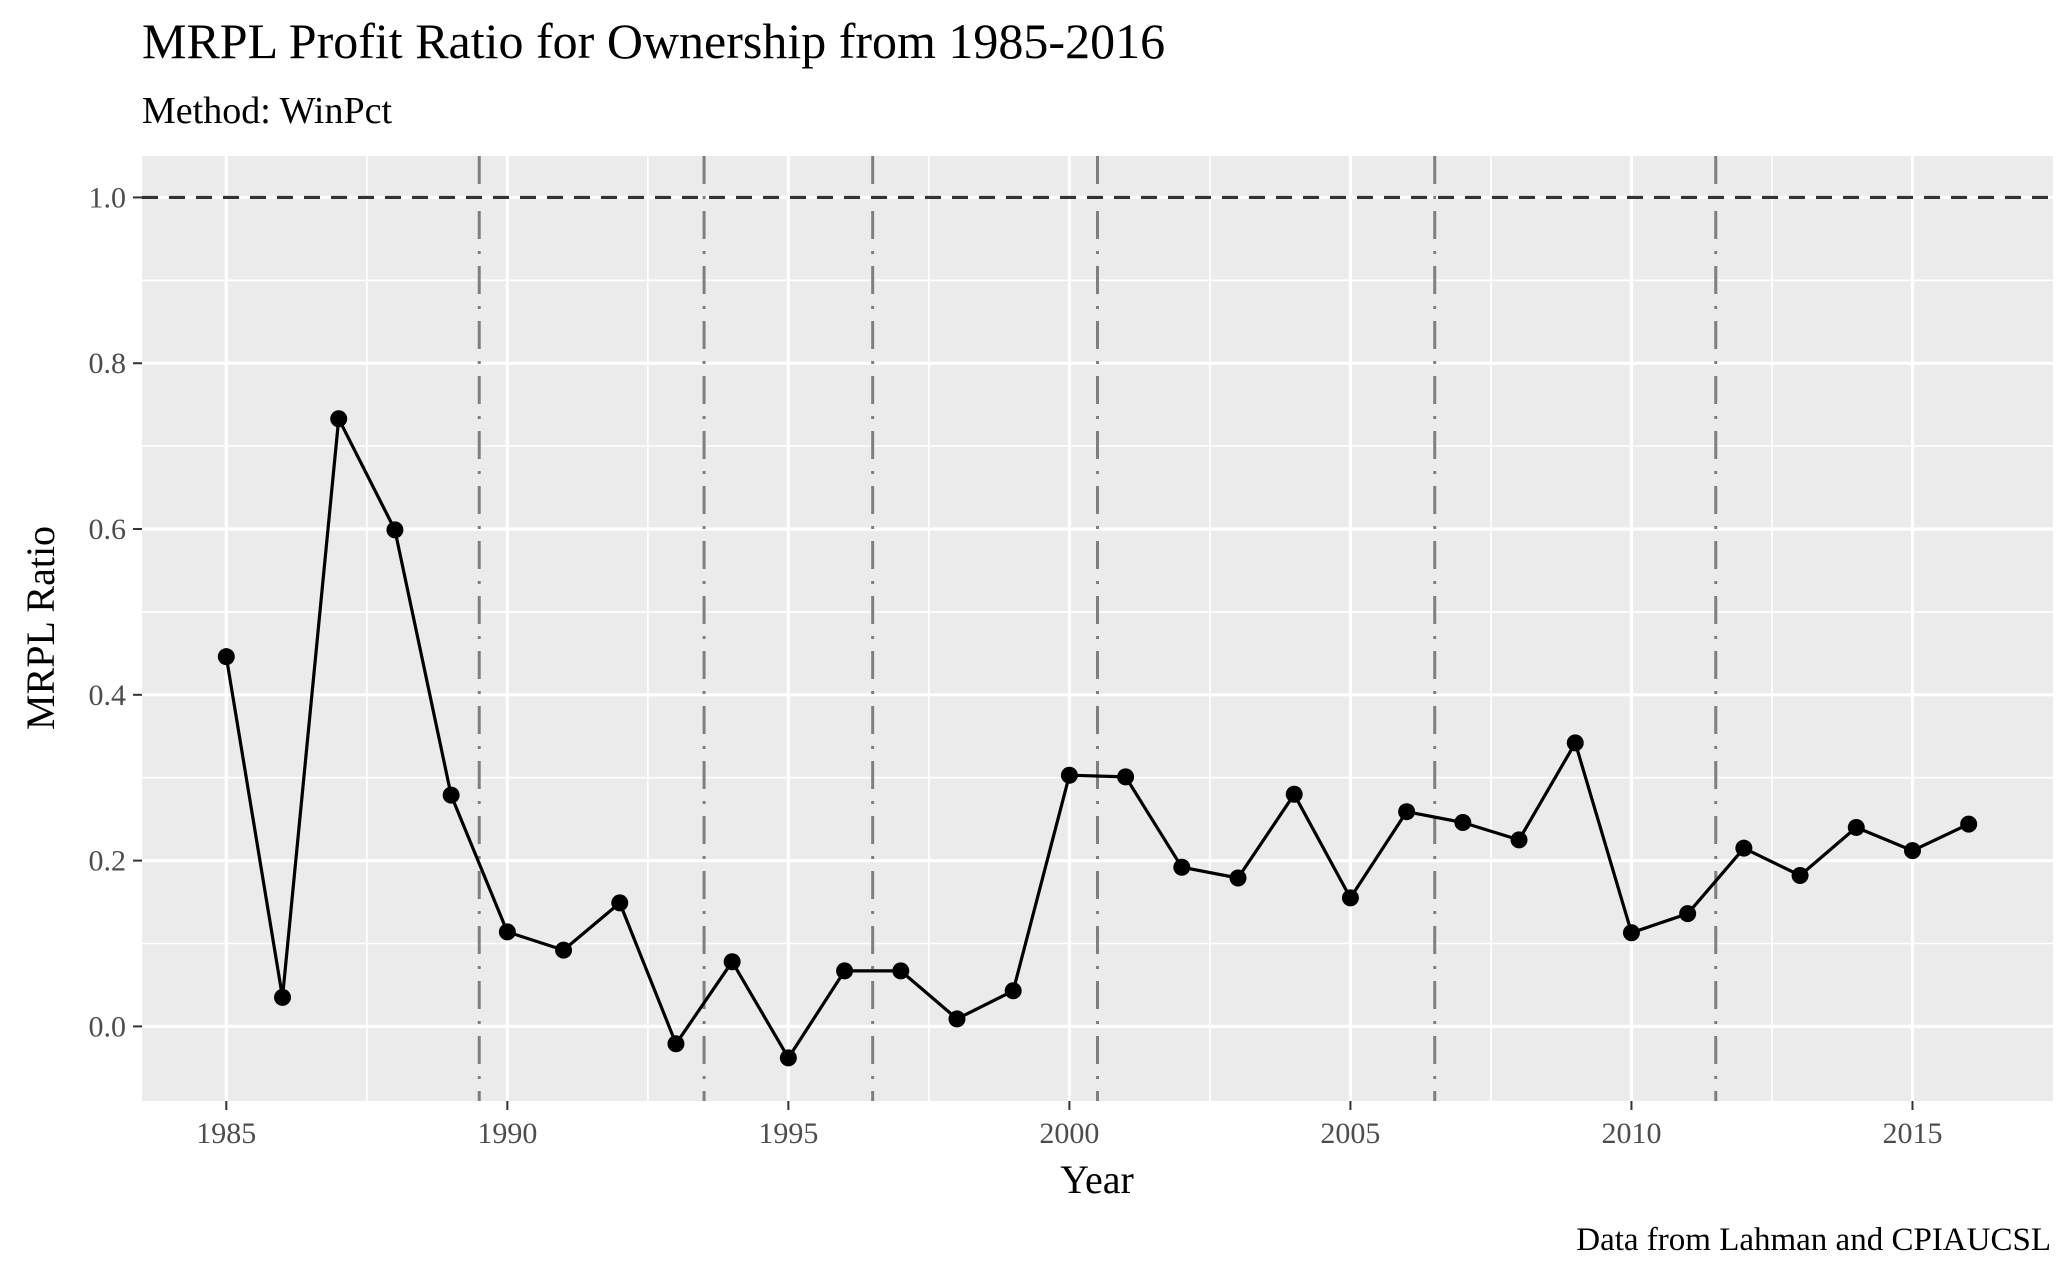  Describe the element at coordinates (108, 363) in the screenshot. I see `y-tick-label: 0.8` at that location.